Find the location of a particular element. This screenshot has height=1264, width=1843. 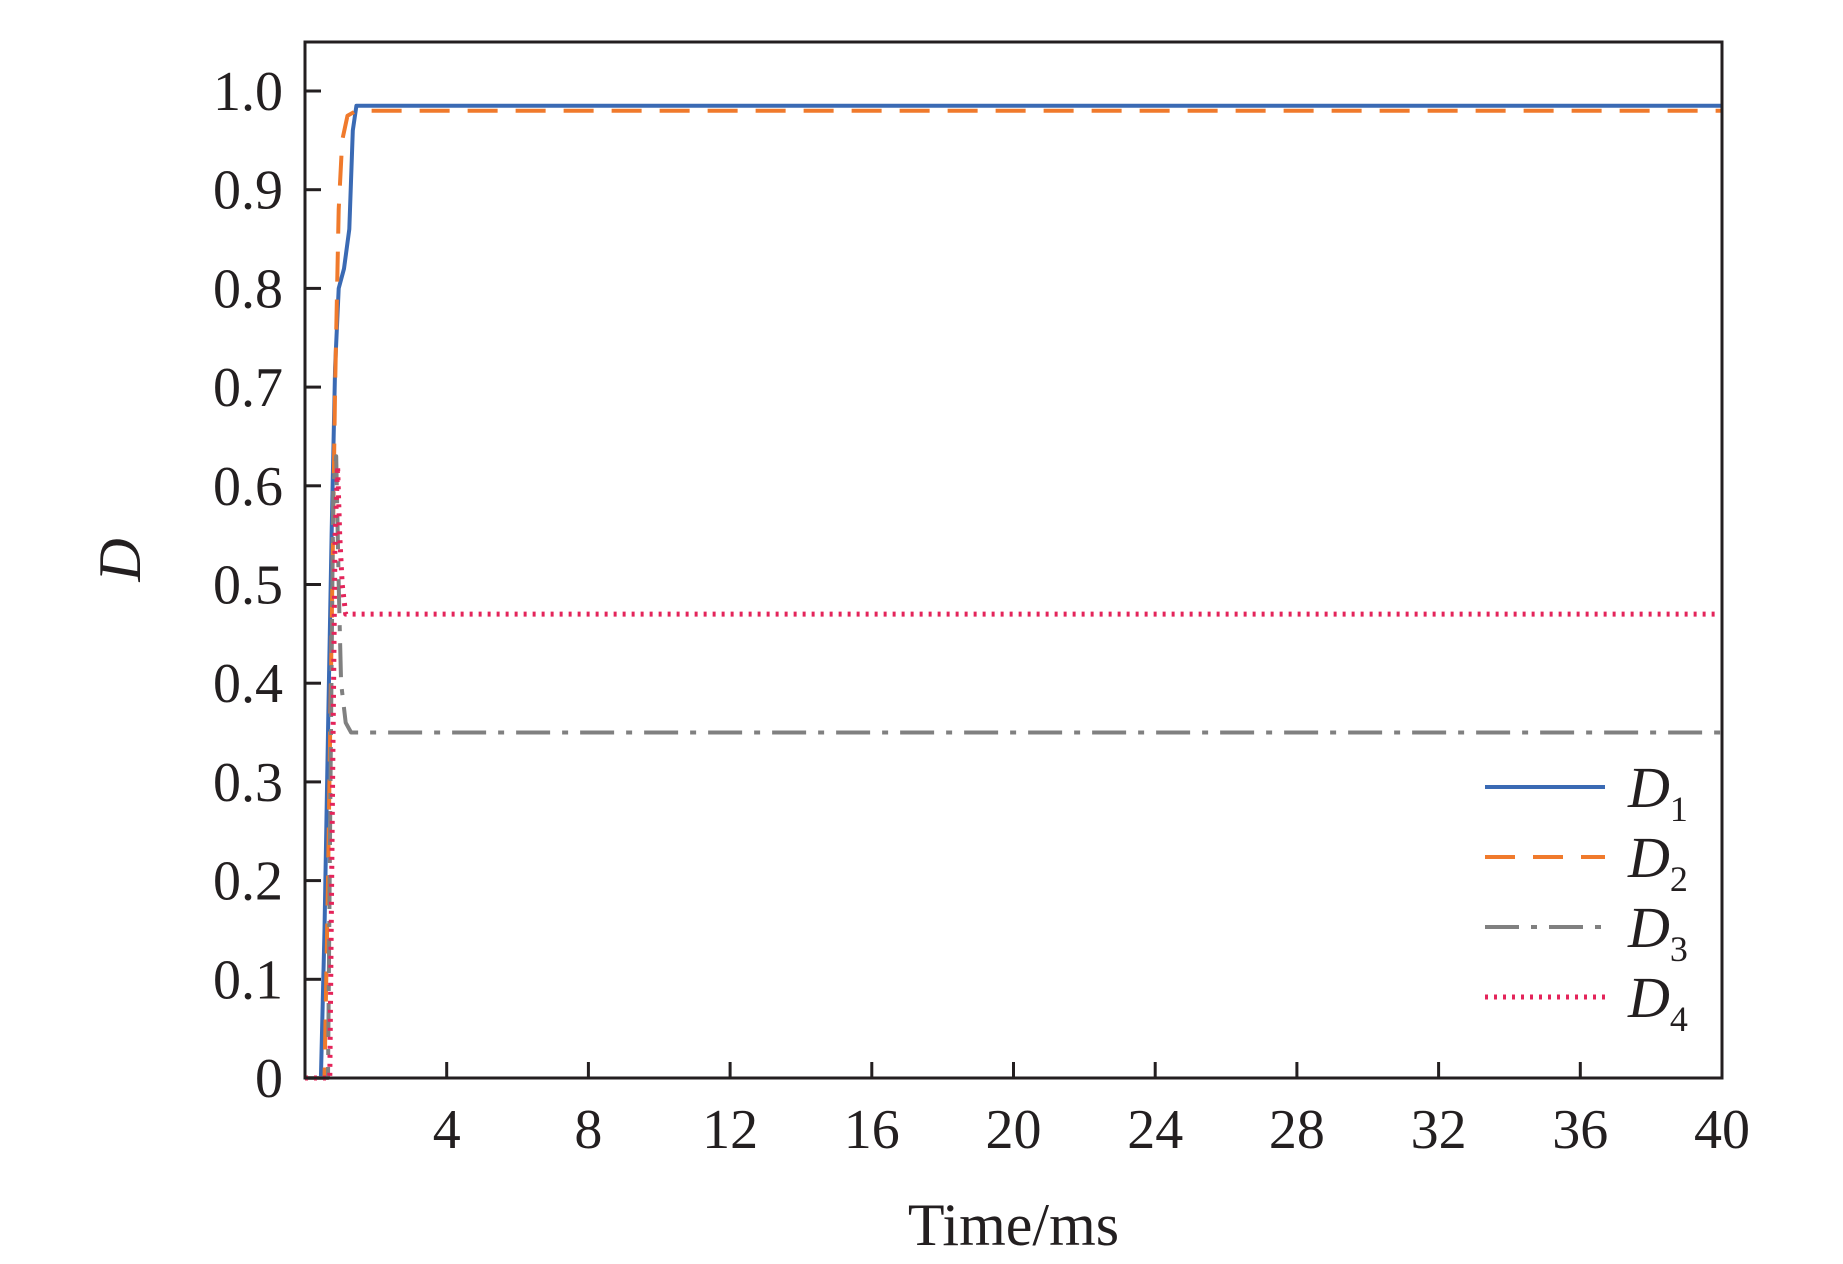

legend-label-3: D3 is located at coordinates (1657, 932).